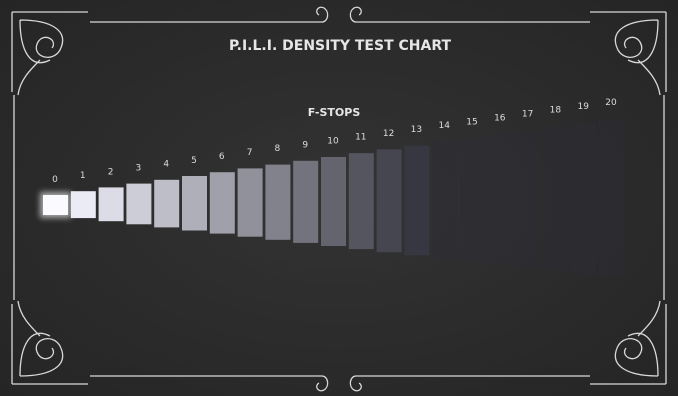 Image resolution: width=678 pixels, height=396 pixels. What do you see at coordinates (166, 165) in the screenshot?
I see `stop-label: 4` at bounding box center [166, 165].